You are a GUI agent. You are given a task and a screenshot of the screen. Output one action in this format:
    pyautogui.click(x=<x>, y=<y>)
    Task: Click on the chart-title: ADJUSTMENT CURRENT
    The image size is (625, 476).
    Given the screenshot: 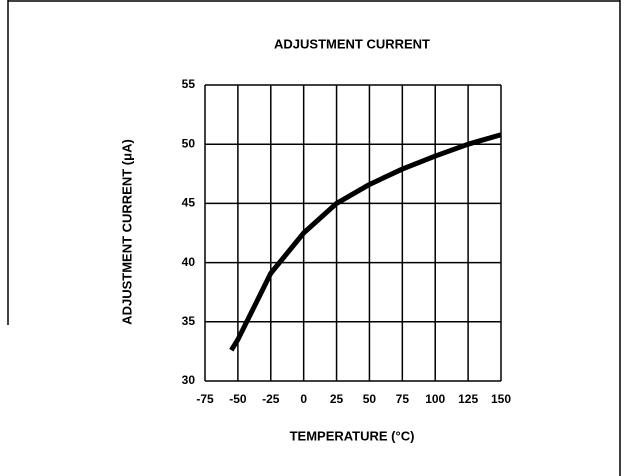 What is the action you would take?
    pyautogui.click(x=352, y=43)
    